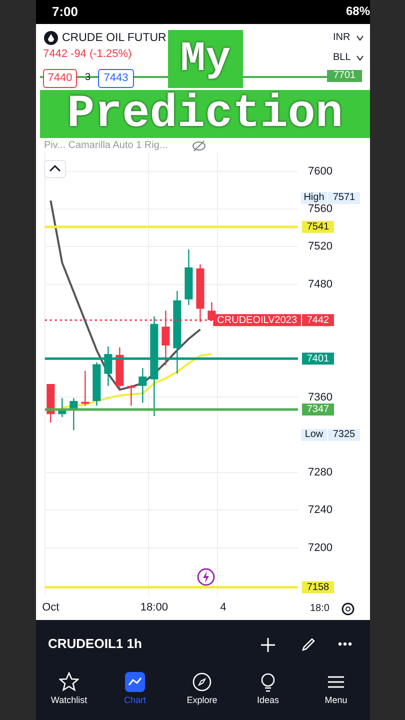 The image size is (405, 720). I want to click on text: CRUDE OIL FUTUR, so click(114, 39).